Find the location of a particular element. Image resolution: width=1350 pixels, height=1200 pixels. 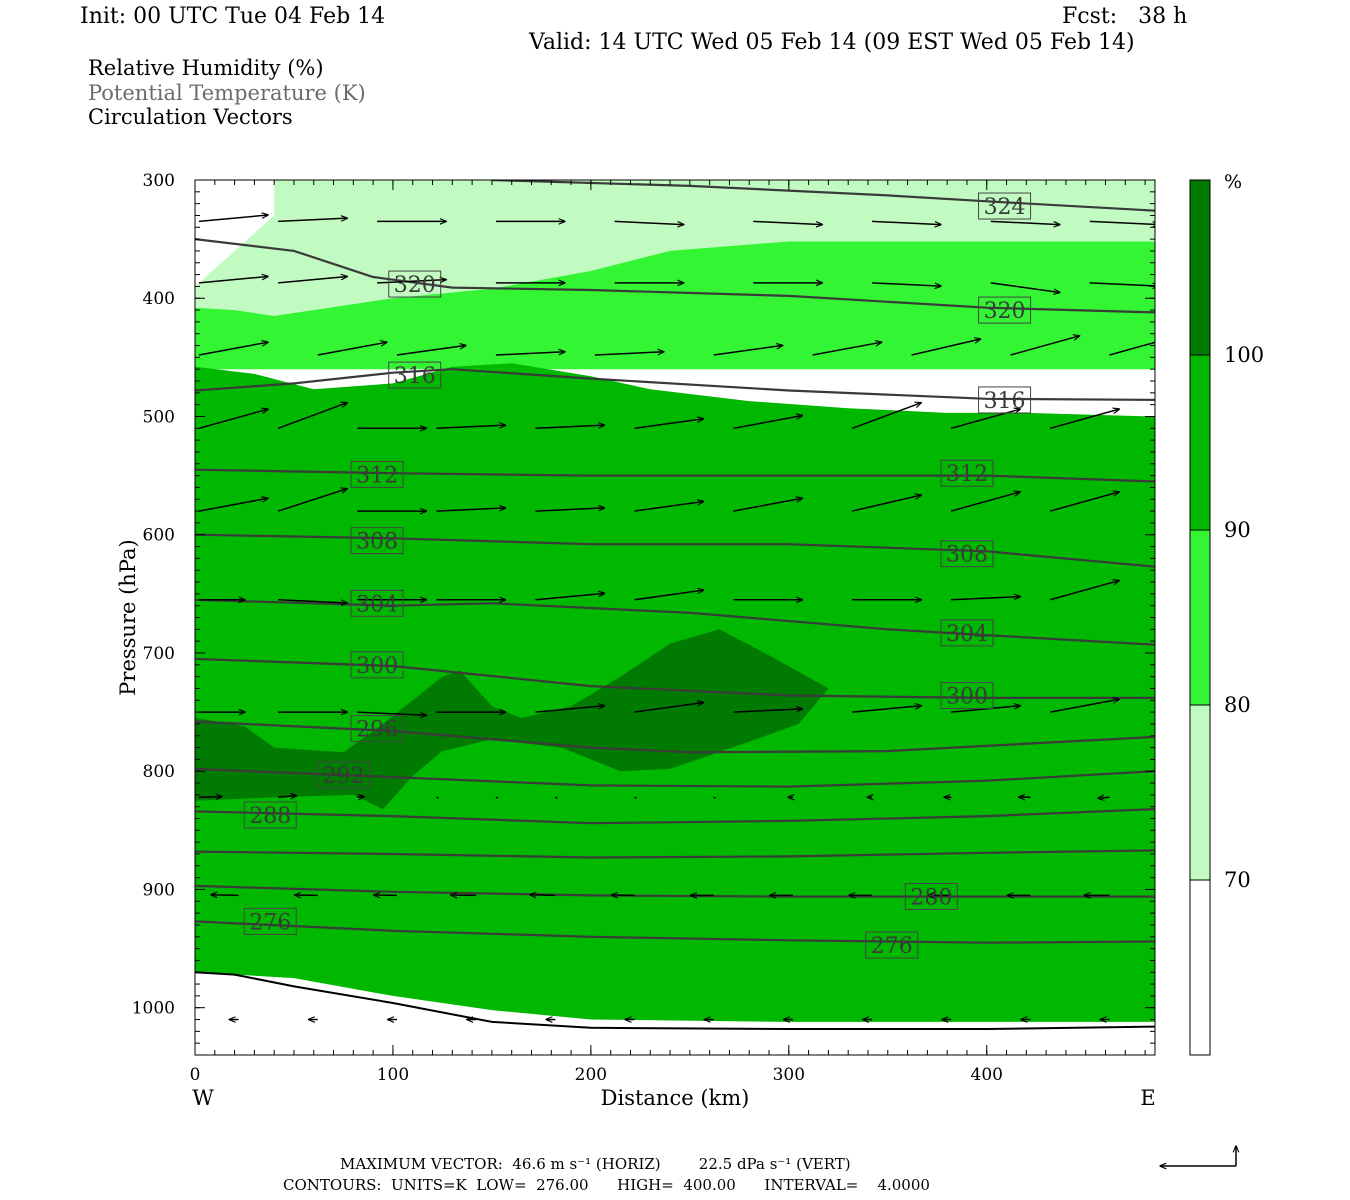

colorbar-label: 90 is located at coordinates (1237, 530).